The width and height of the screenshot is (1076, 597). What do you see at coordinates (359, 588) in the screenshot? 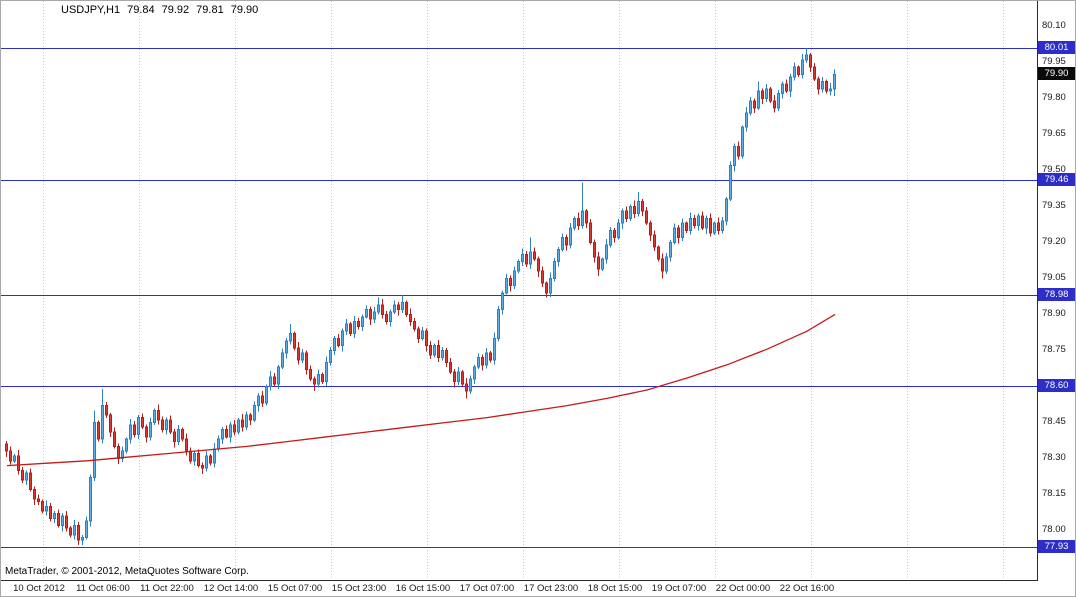
I see `time-axis-label: 15 Oct 23:00` at bounding box center [359, 588].